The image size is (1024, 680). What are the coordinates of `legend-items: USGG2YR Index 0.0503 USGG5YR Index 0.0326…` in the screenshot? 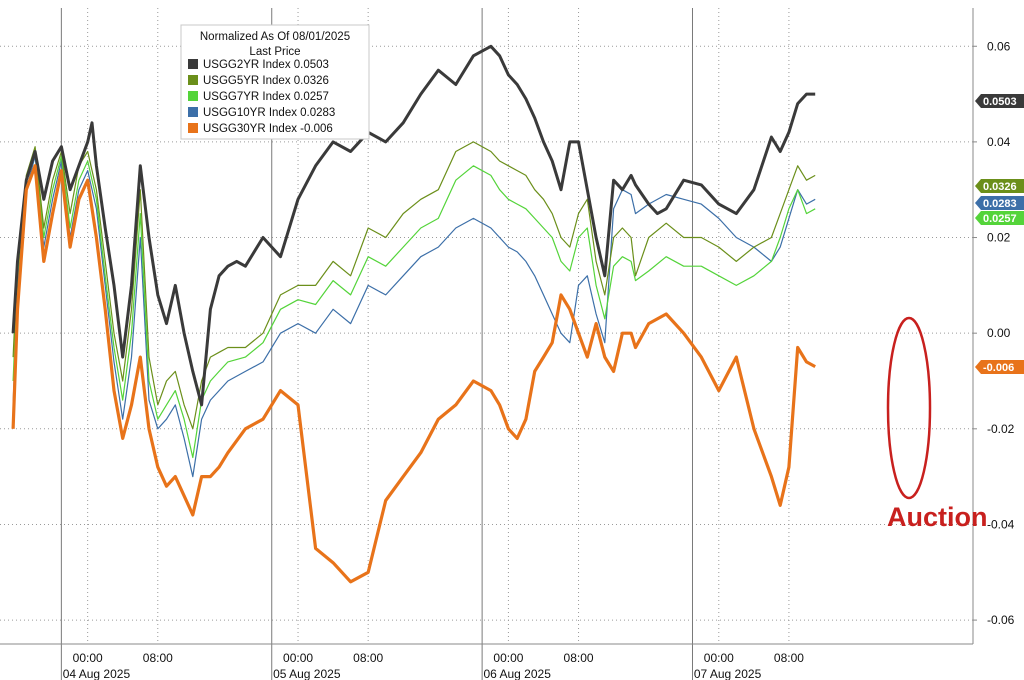 It's located at (261, 97).